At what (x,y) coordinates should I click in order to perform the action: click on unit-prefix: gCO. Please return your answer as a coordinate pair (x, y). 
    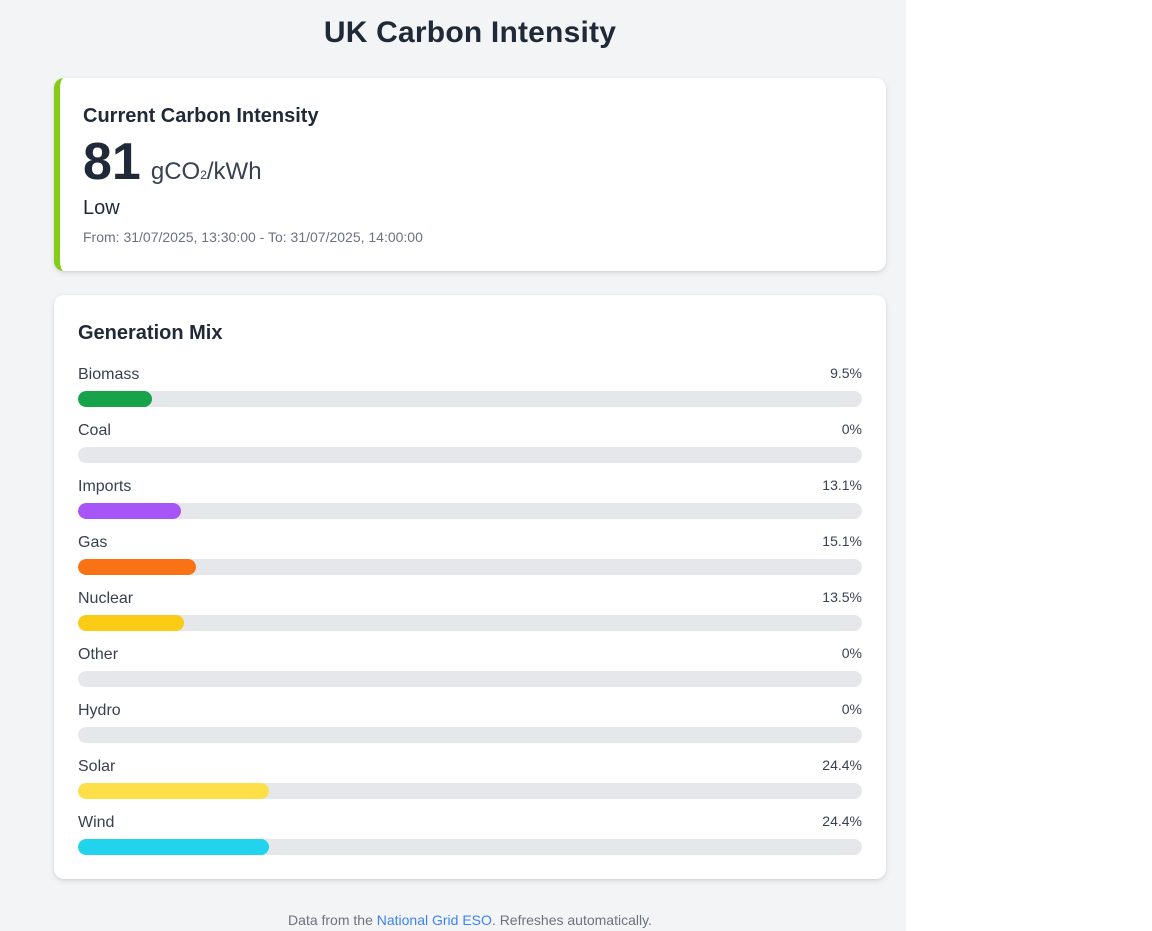
    Looking at the image, I should click on (175, 171).